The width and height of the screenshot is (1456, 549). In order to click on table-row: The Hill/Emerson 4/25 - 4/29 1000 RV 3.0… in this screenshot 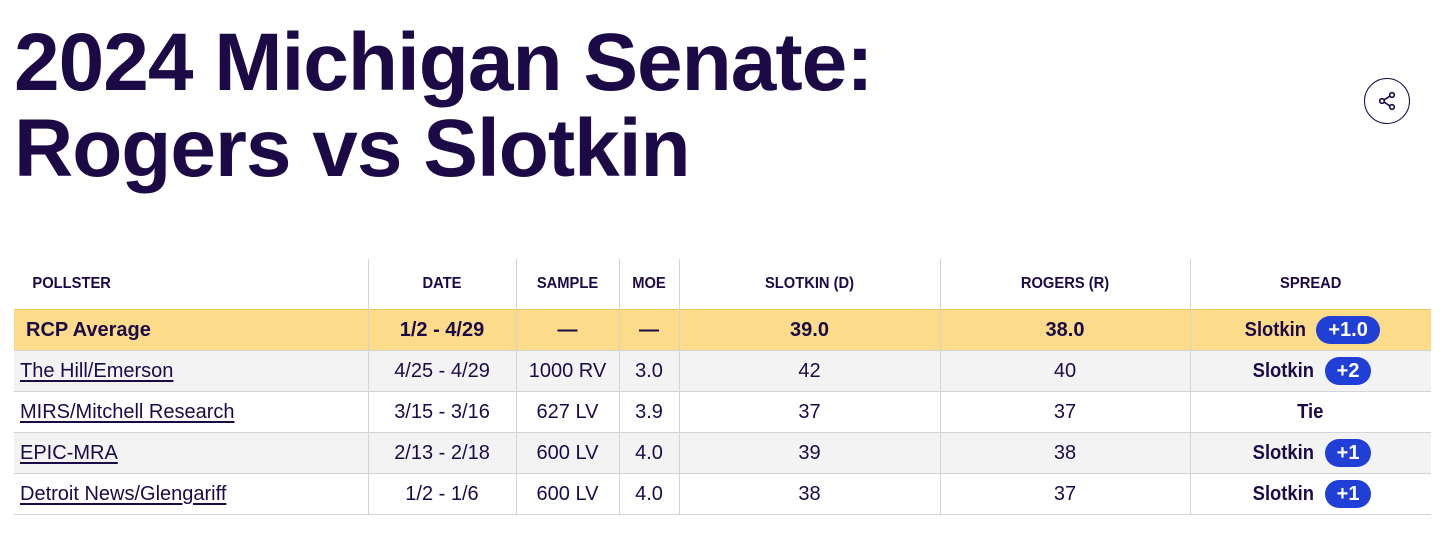, I will do `click(722, 371)`.